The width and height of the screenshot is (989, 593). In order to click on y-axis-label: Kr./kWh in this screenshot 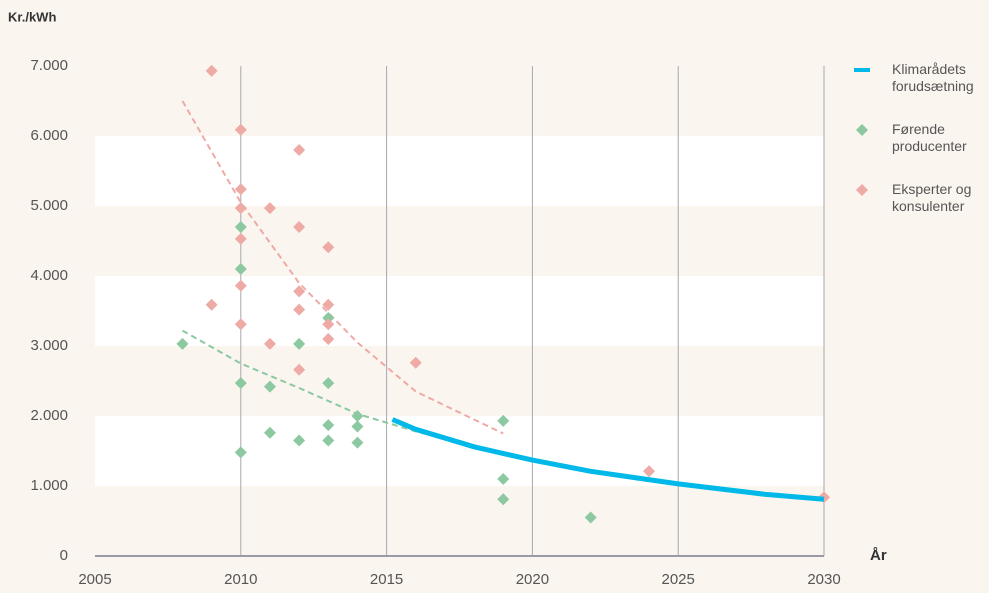, I will do `click(32, 16)`.